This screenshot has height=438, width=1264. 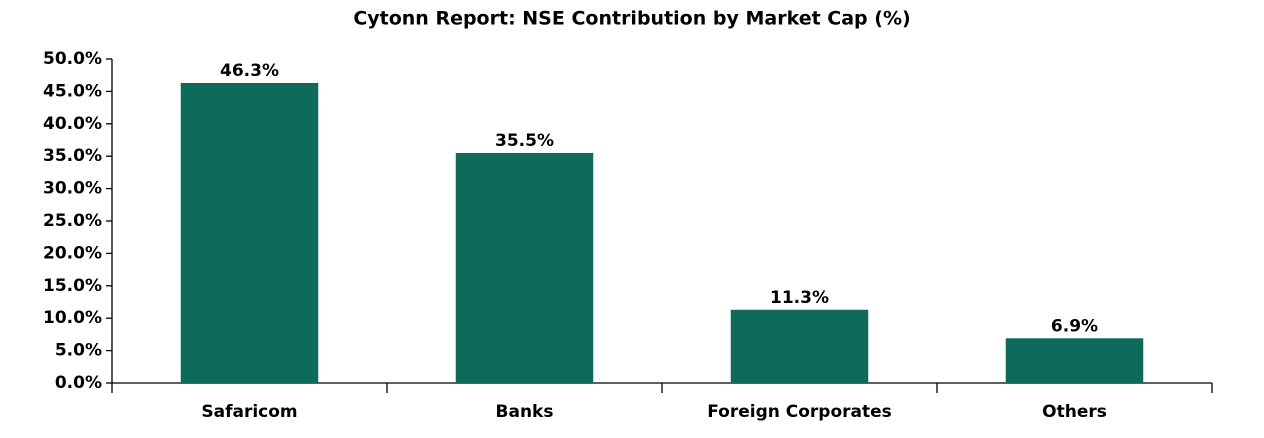 What do you see at coordinates (78, 351) in the screenshot?
I see `y-tick-label: 5.0%` at bounding box center [78, 351].